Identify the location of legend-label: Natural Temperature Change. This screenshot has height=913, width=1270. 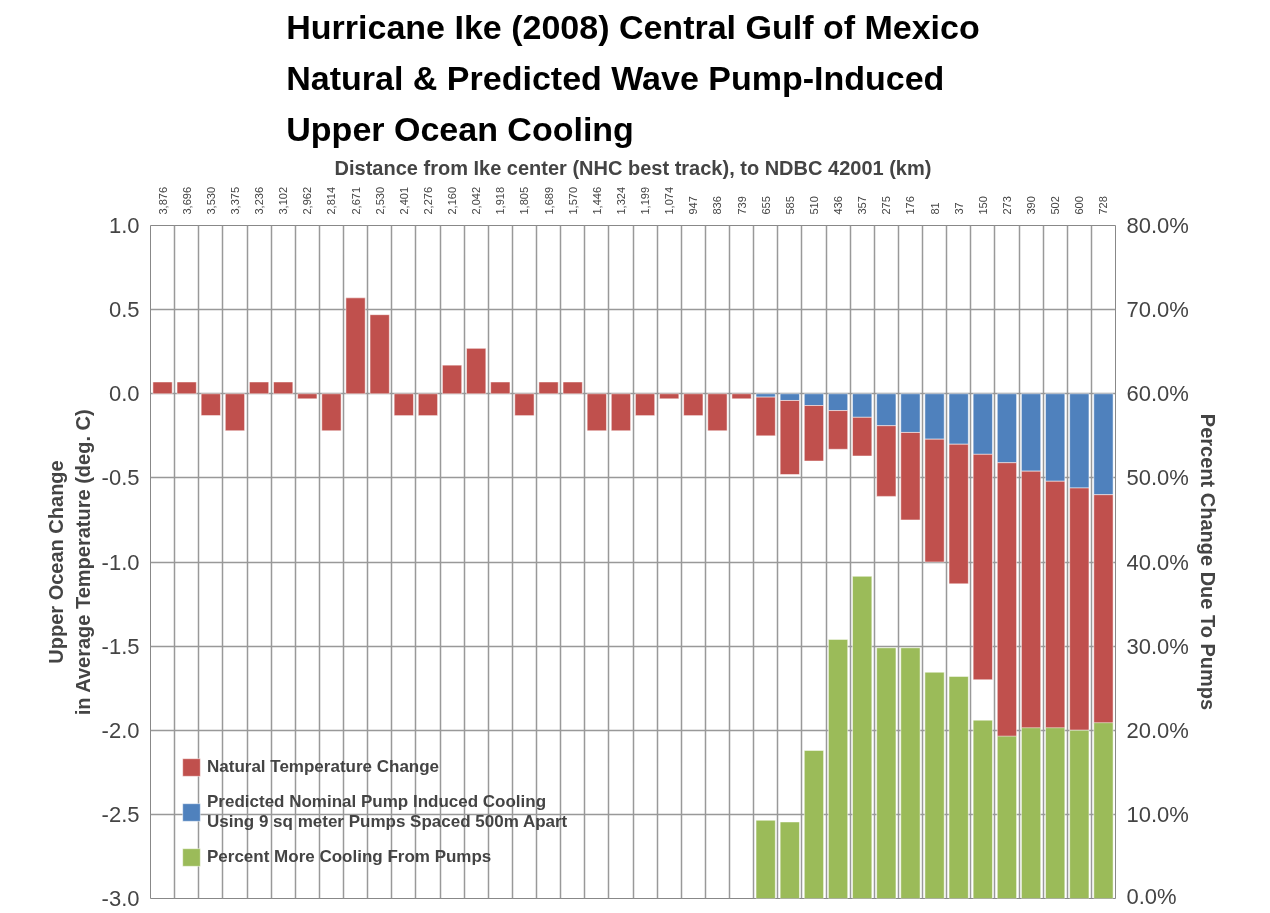
(323, 767).